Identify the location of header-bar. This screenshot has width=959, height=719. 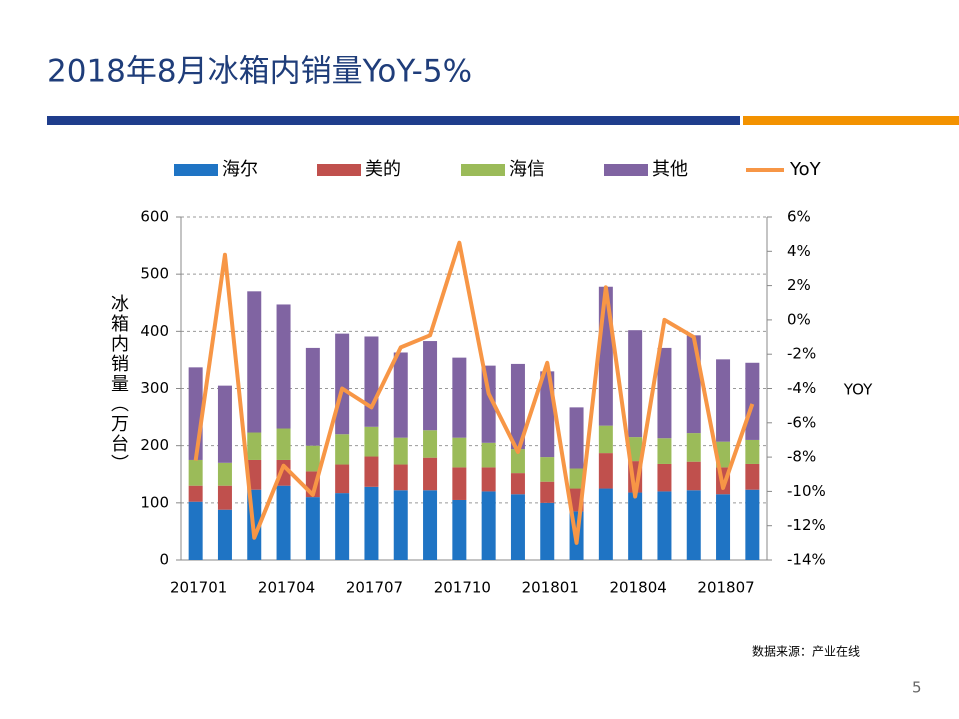
(393, 120).